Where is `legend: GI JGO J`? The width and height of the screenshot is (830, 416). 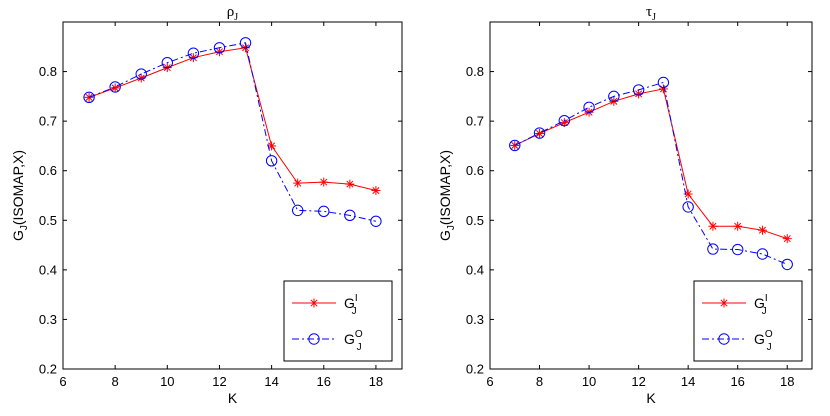 legend: GI JGO J is located at coordinates (748, 321).